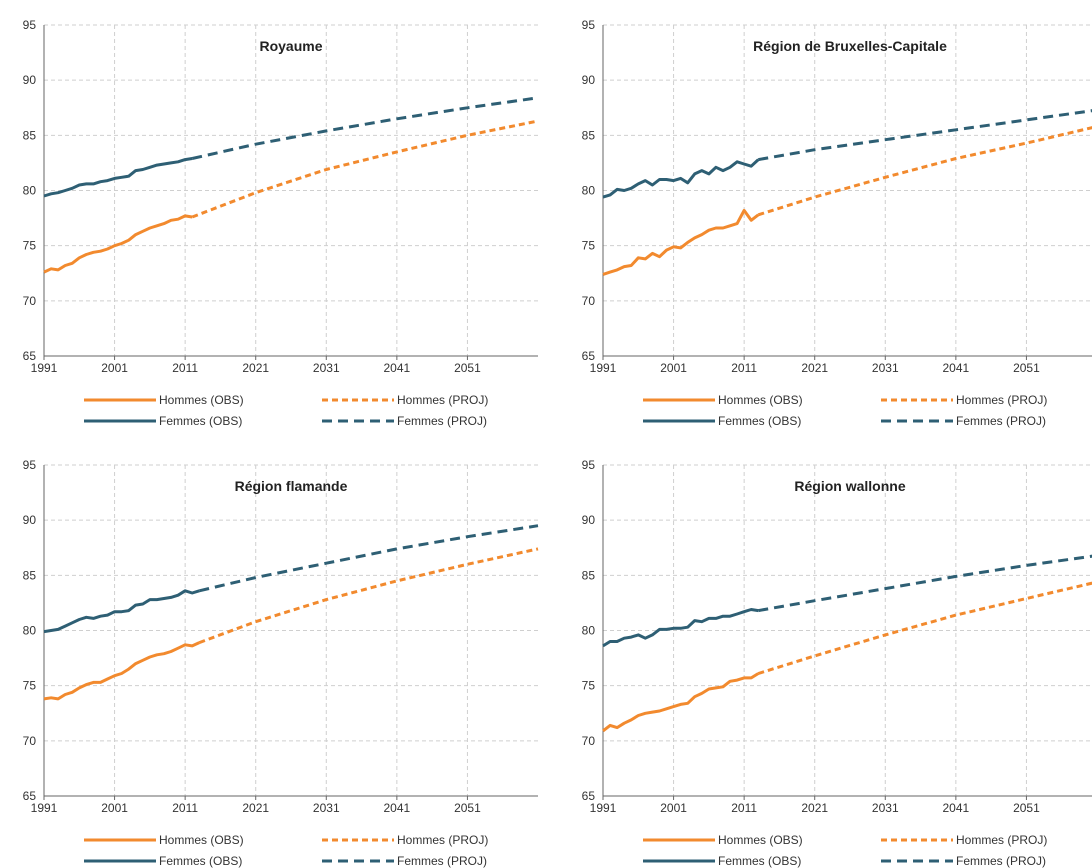 The width and height of the screenshot is (1092, 868). What do you see at coordinates (849, 486) in the screenshot?
I see `chart-title: Région wallonne` at bounding box center [849, 486].